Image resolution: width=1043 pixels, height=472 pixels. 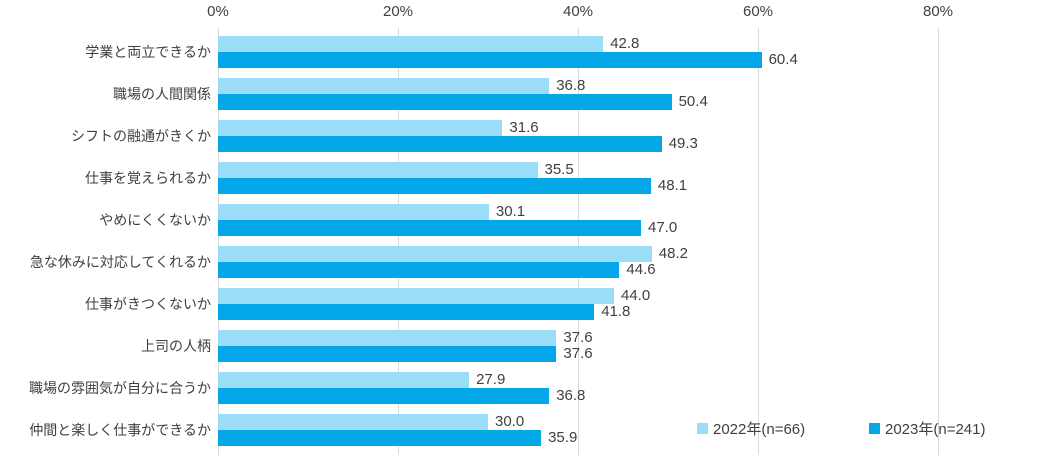 What do you see at coordinates (218, 11) in the screenshot?
I see `x-tick-0%: 0%` at bounding box center [218, 11].